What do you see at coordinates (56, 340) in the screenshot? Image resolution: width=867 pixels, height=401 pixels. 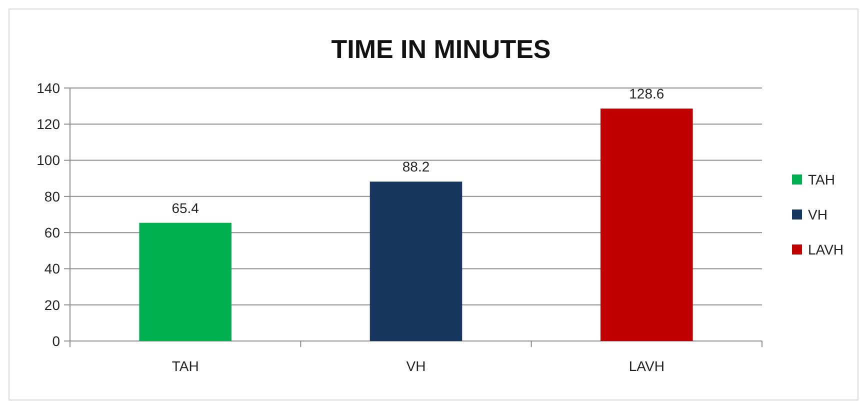 I see `y-tick-label: 0` at bounding box center [56, 340].